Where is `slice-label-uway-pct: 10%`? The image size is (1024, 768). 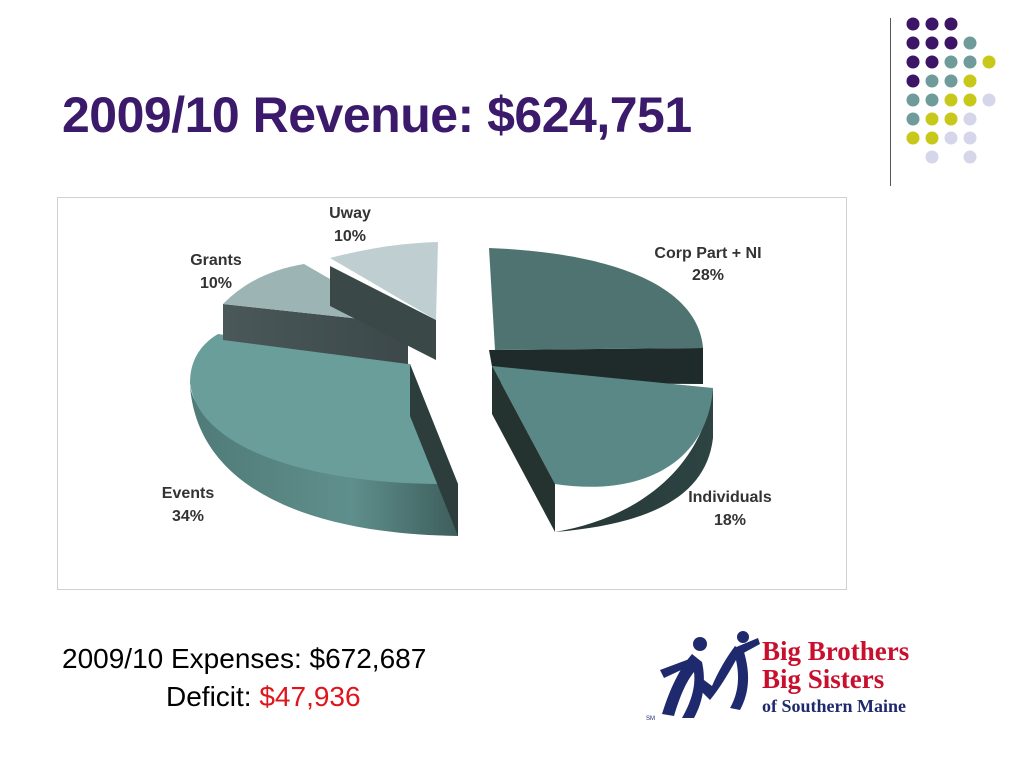 slice-label-uway-pct: 10% is located at coordinates (350, 236).